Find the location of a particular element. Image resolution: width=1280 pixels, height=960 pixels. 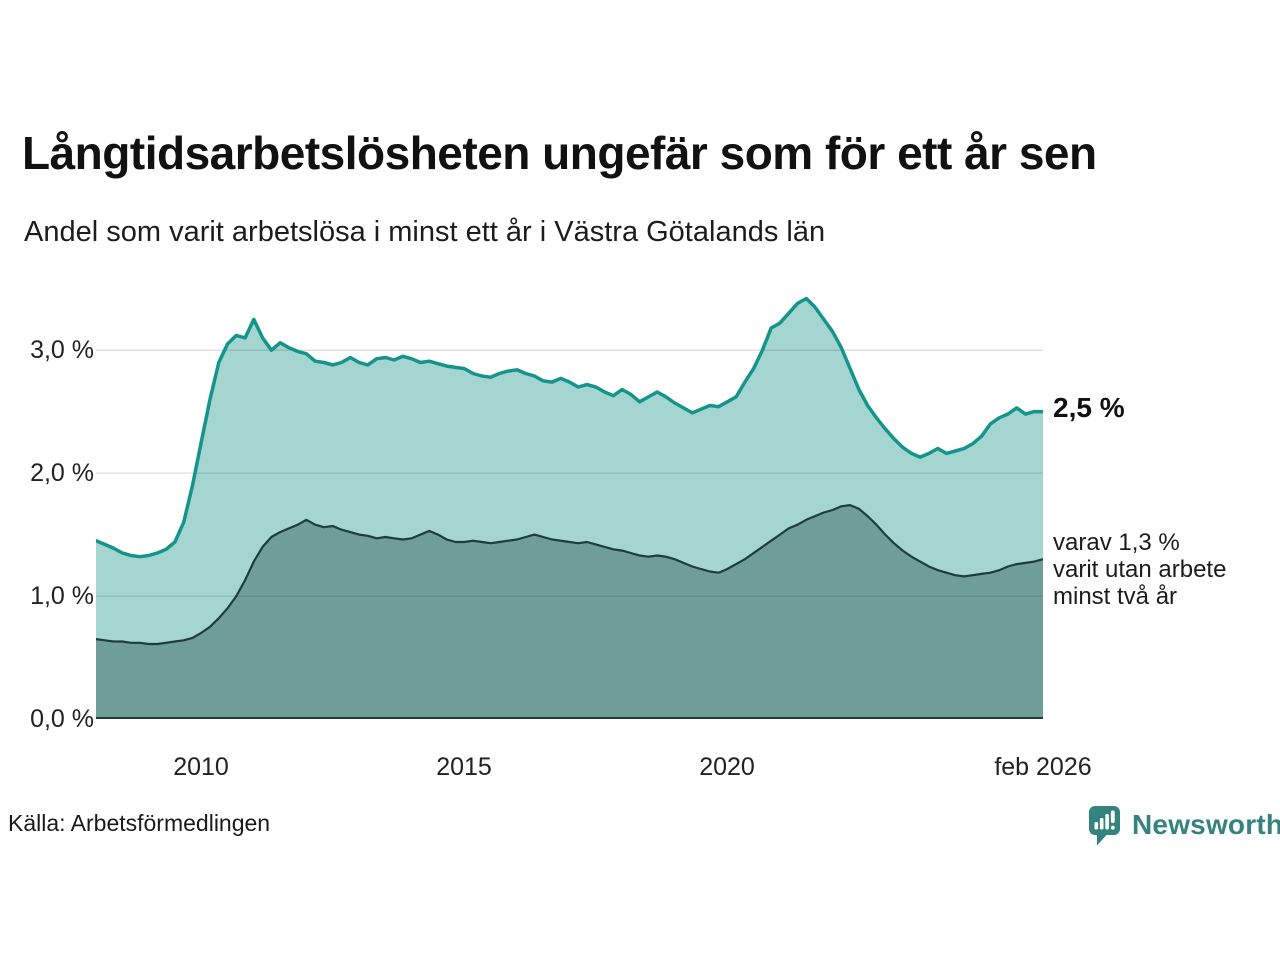

two-year-annotation-line3: minst två år is located at coordinates (1115, 596).